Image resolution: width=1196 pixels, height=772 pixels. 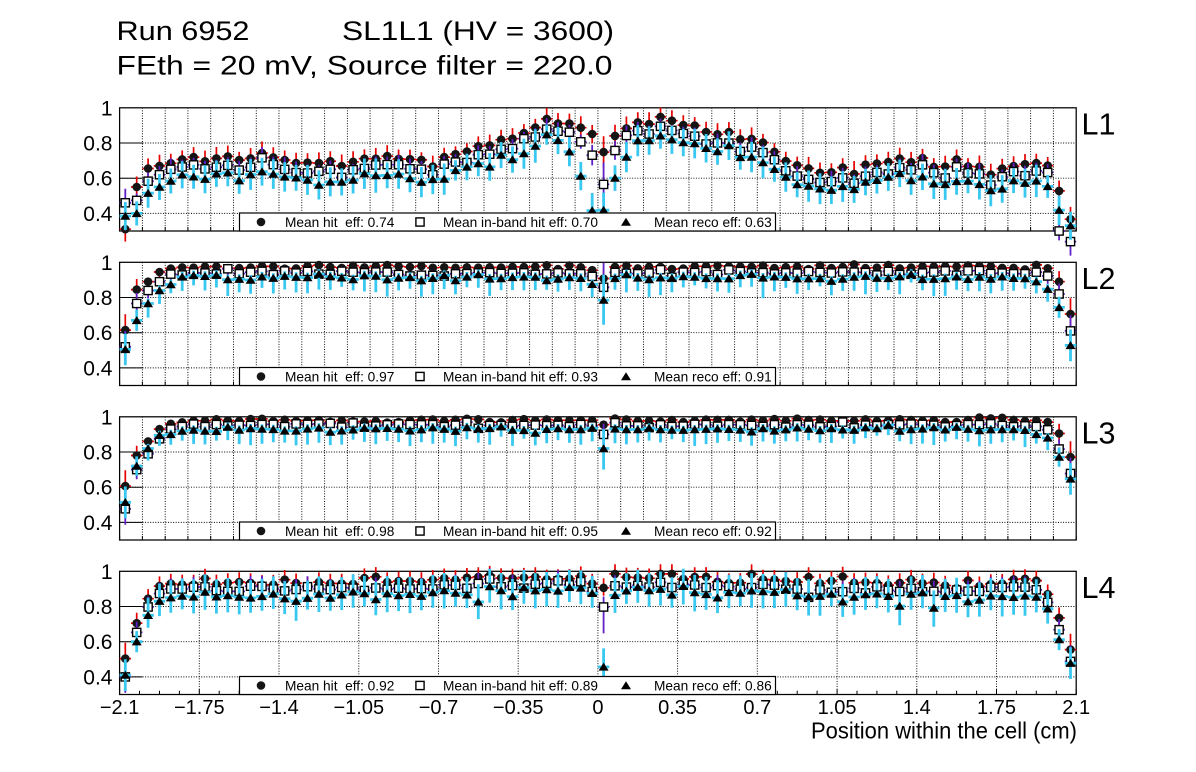 What do you see at coordinates (917, 708) in the screenshot?
I see `svg-text: 1.4` at bounding box center [917, 708].